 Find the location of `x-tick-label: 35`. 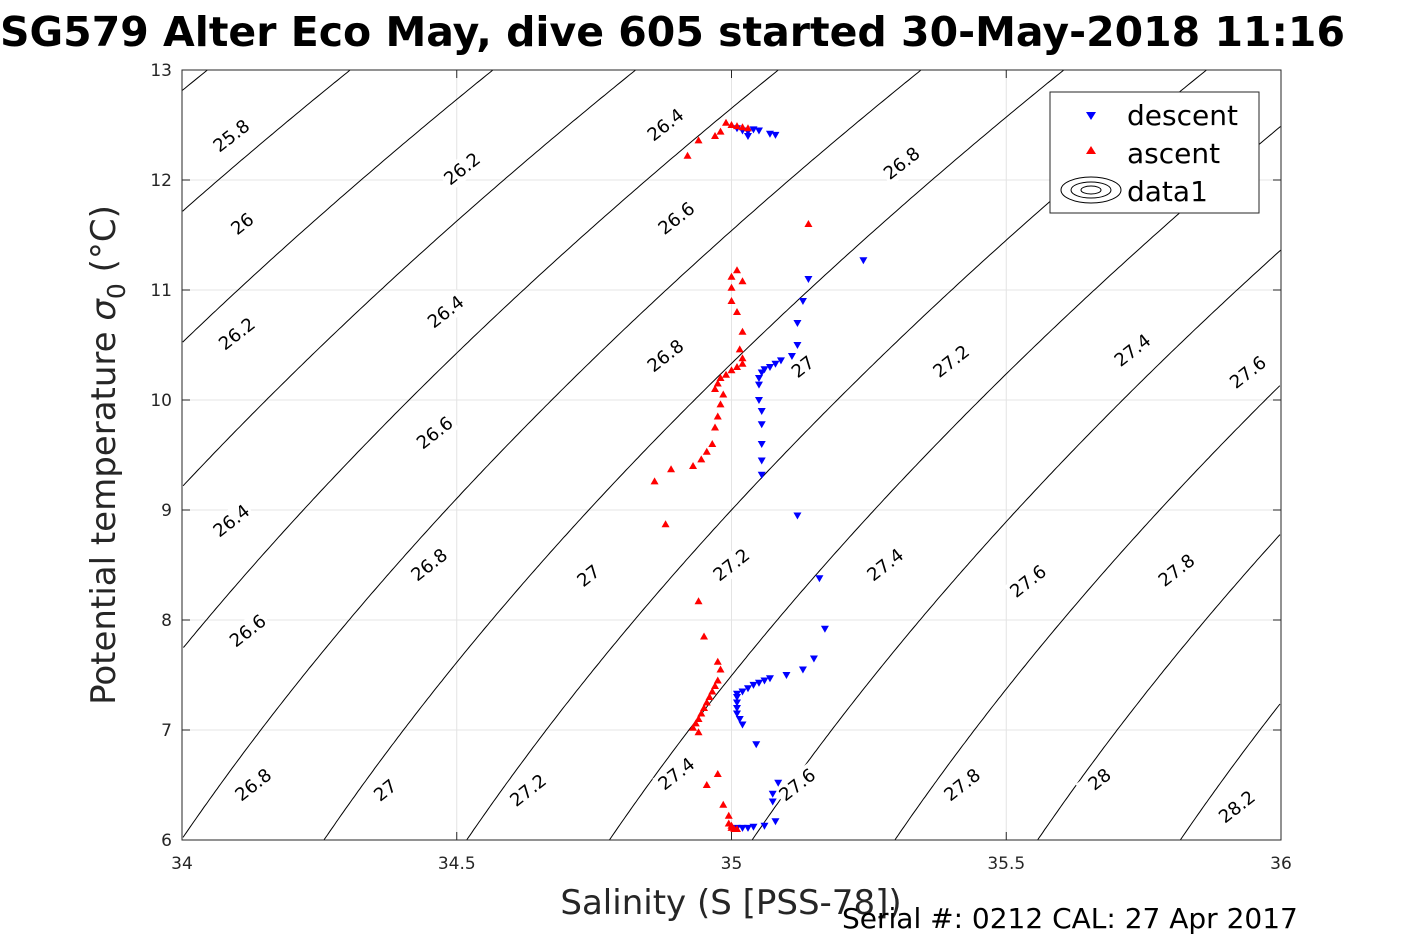

x-tick-label: 35 is located at coordinates (732, 864).